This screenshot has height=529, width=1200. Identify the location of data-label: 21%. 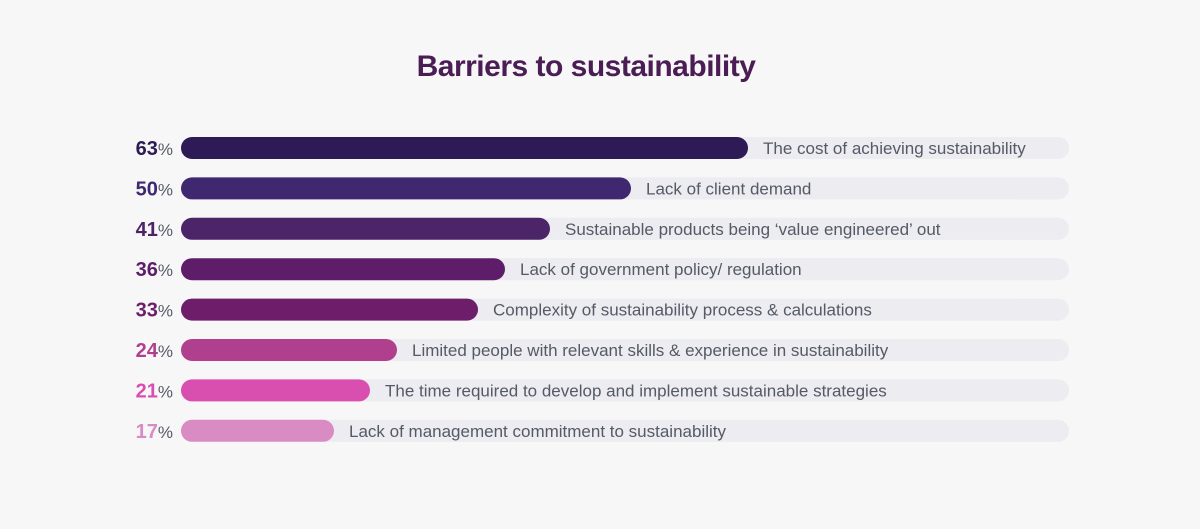
(154, 391).